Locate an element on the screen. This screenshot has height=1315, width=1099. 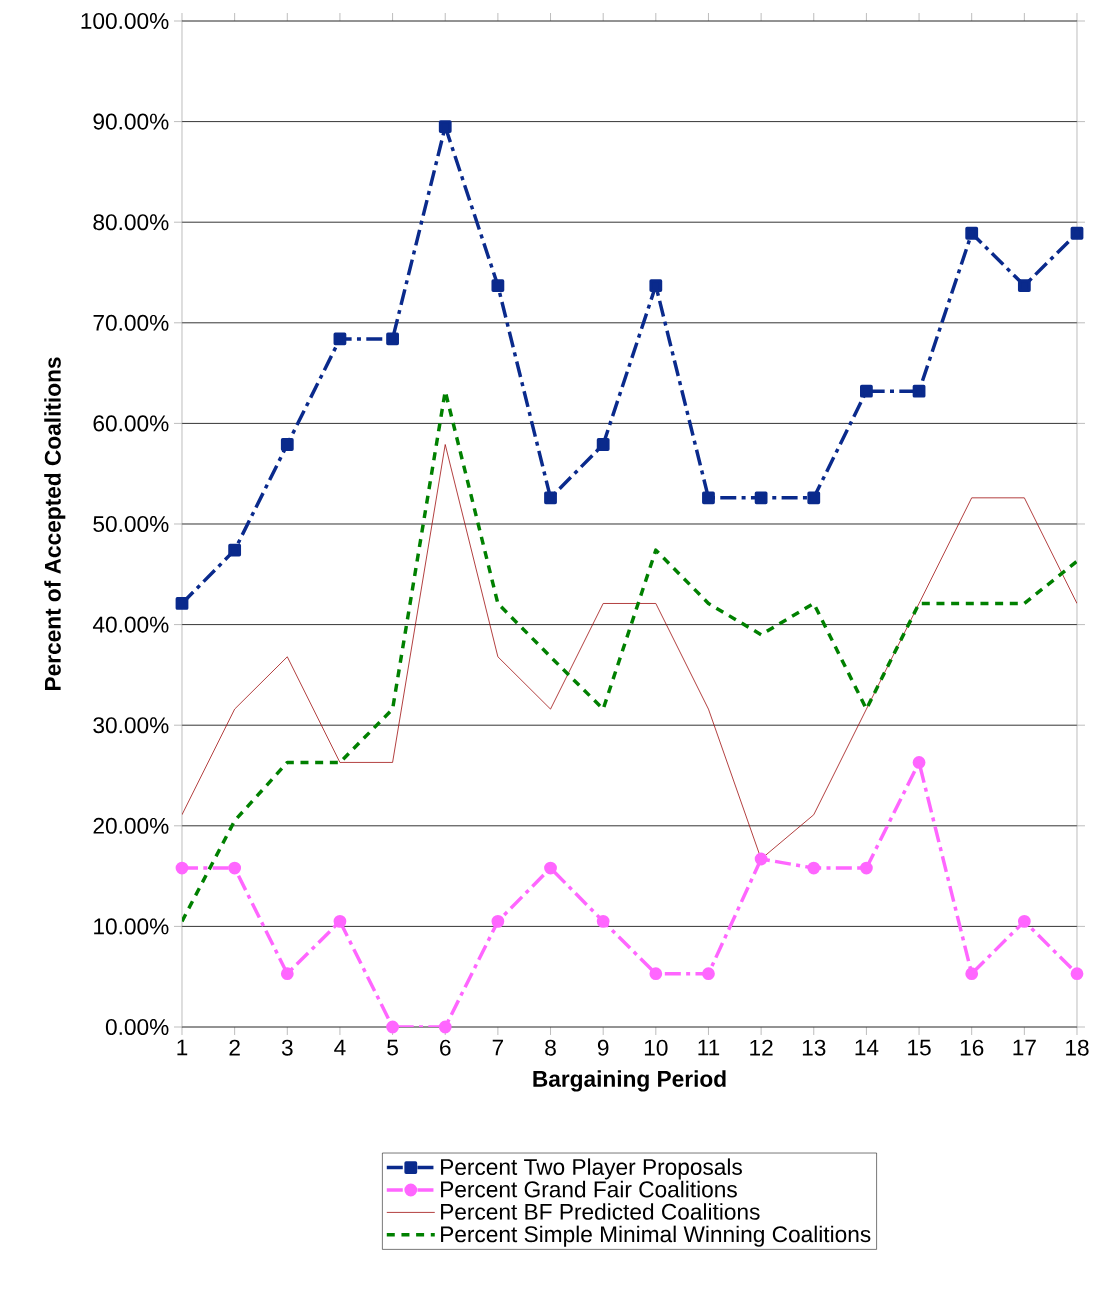
x-axis-title: Bargaining Period is located at coordinates (629, 1081).